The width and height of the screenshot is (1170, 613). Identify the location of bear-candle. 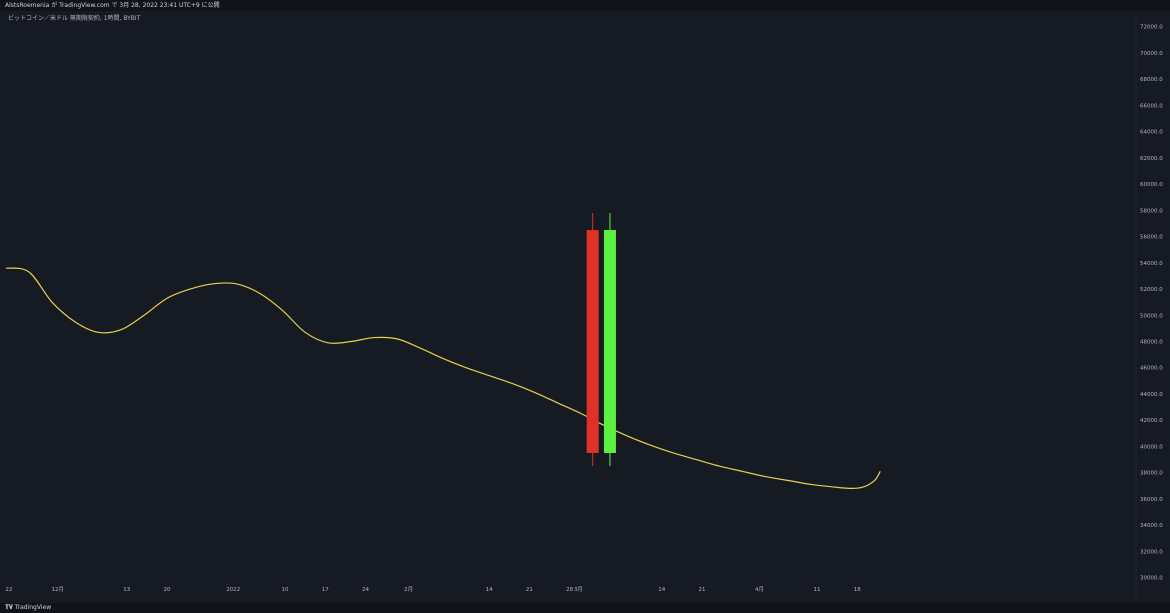
(592, 341).